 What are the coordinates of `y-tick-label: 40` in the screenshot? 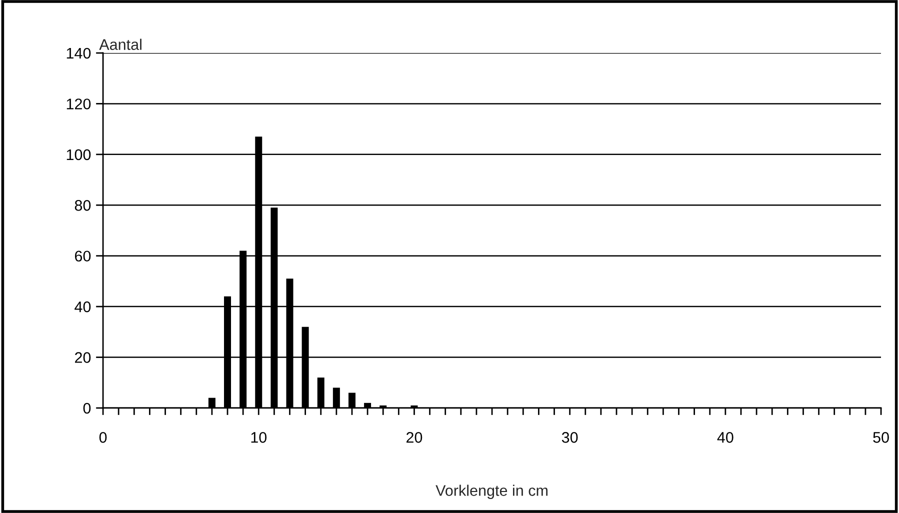 It's located at (82, 306).